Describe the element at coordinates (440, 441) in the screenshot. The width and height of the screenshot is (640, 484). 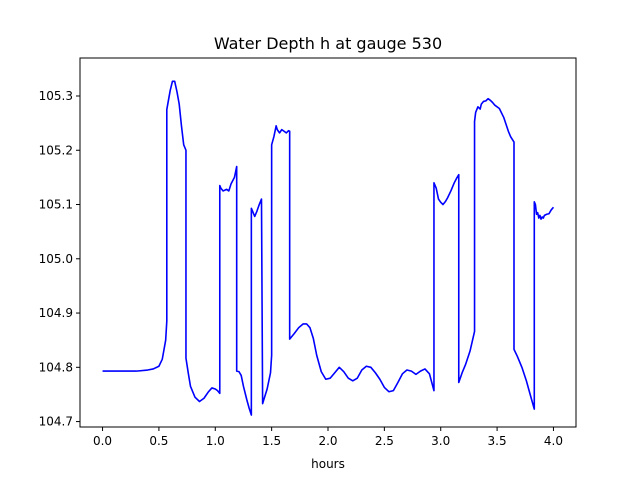
I see `x-tick-label: 3.0` at that location.